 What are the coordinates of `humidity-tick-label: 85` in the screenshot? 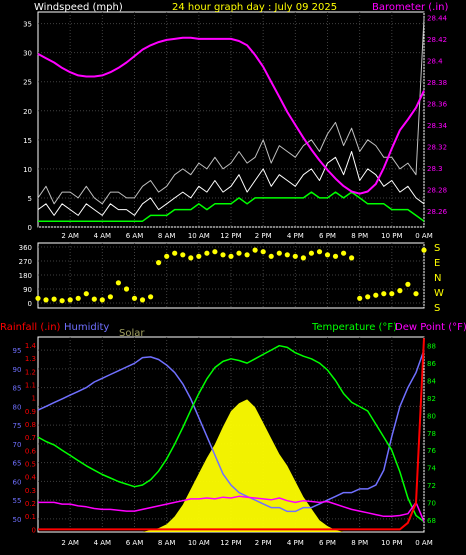 It's located at (17, 389).